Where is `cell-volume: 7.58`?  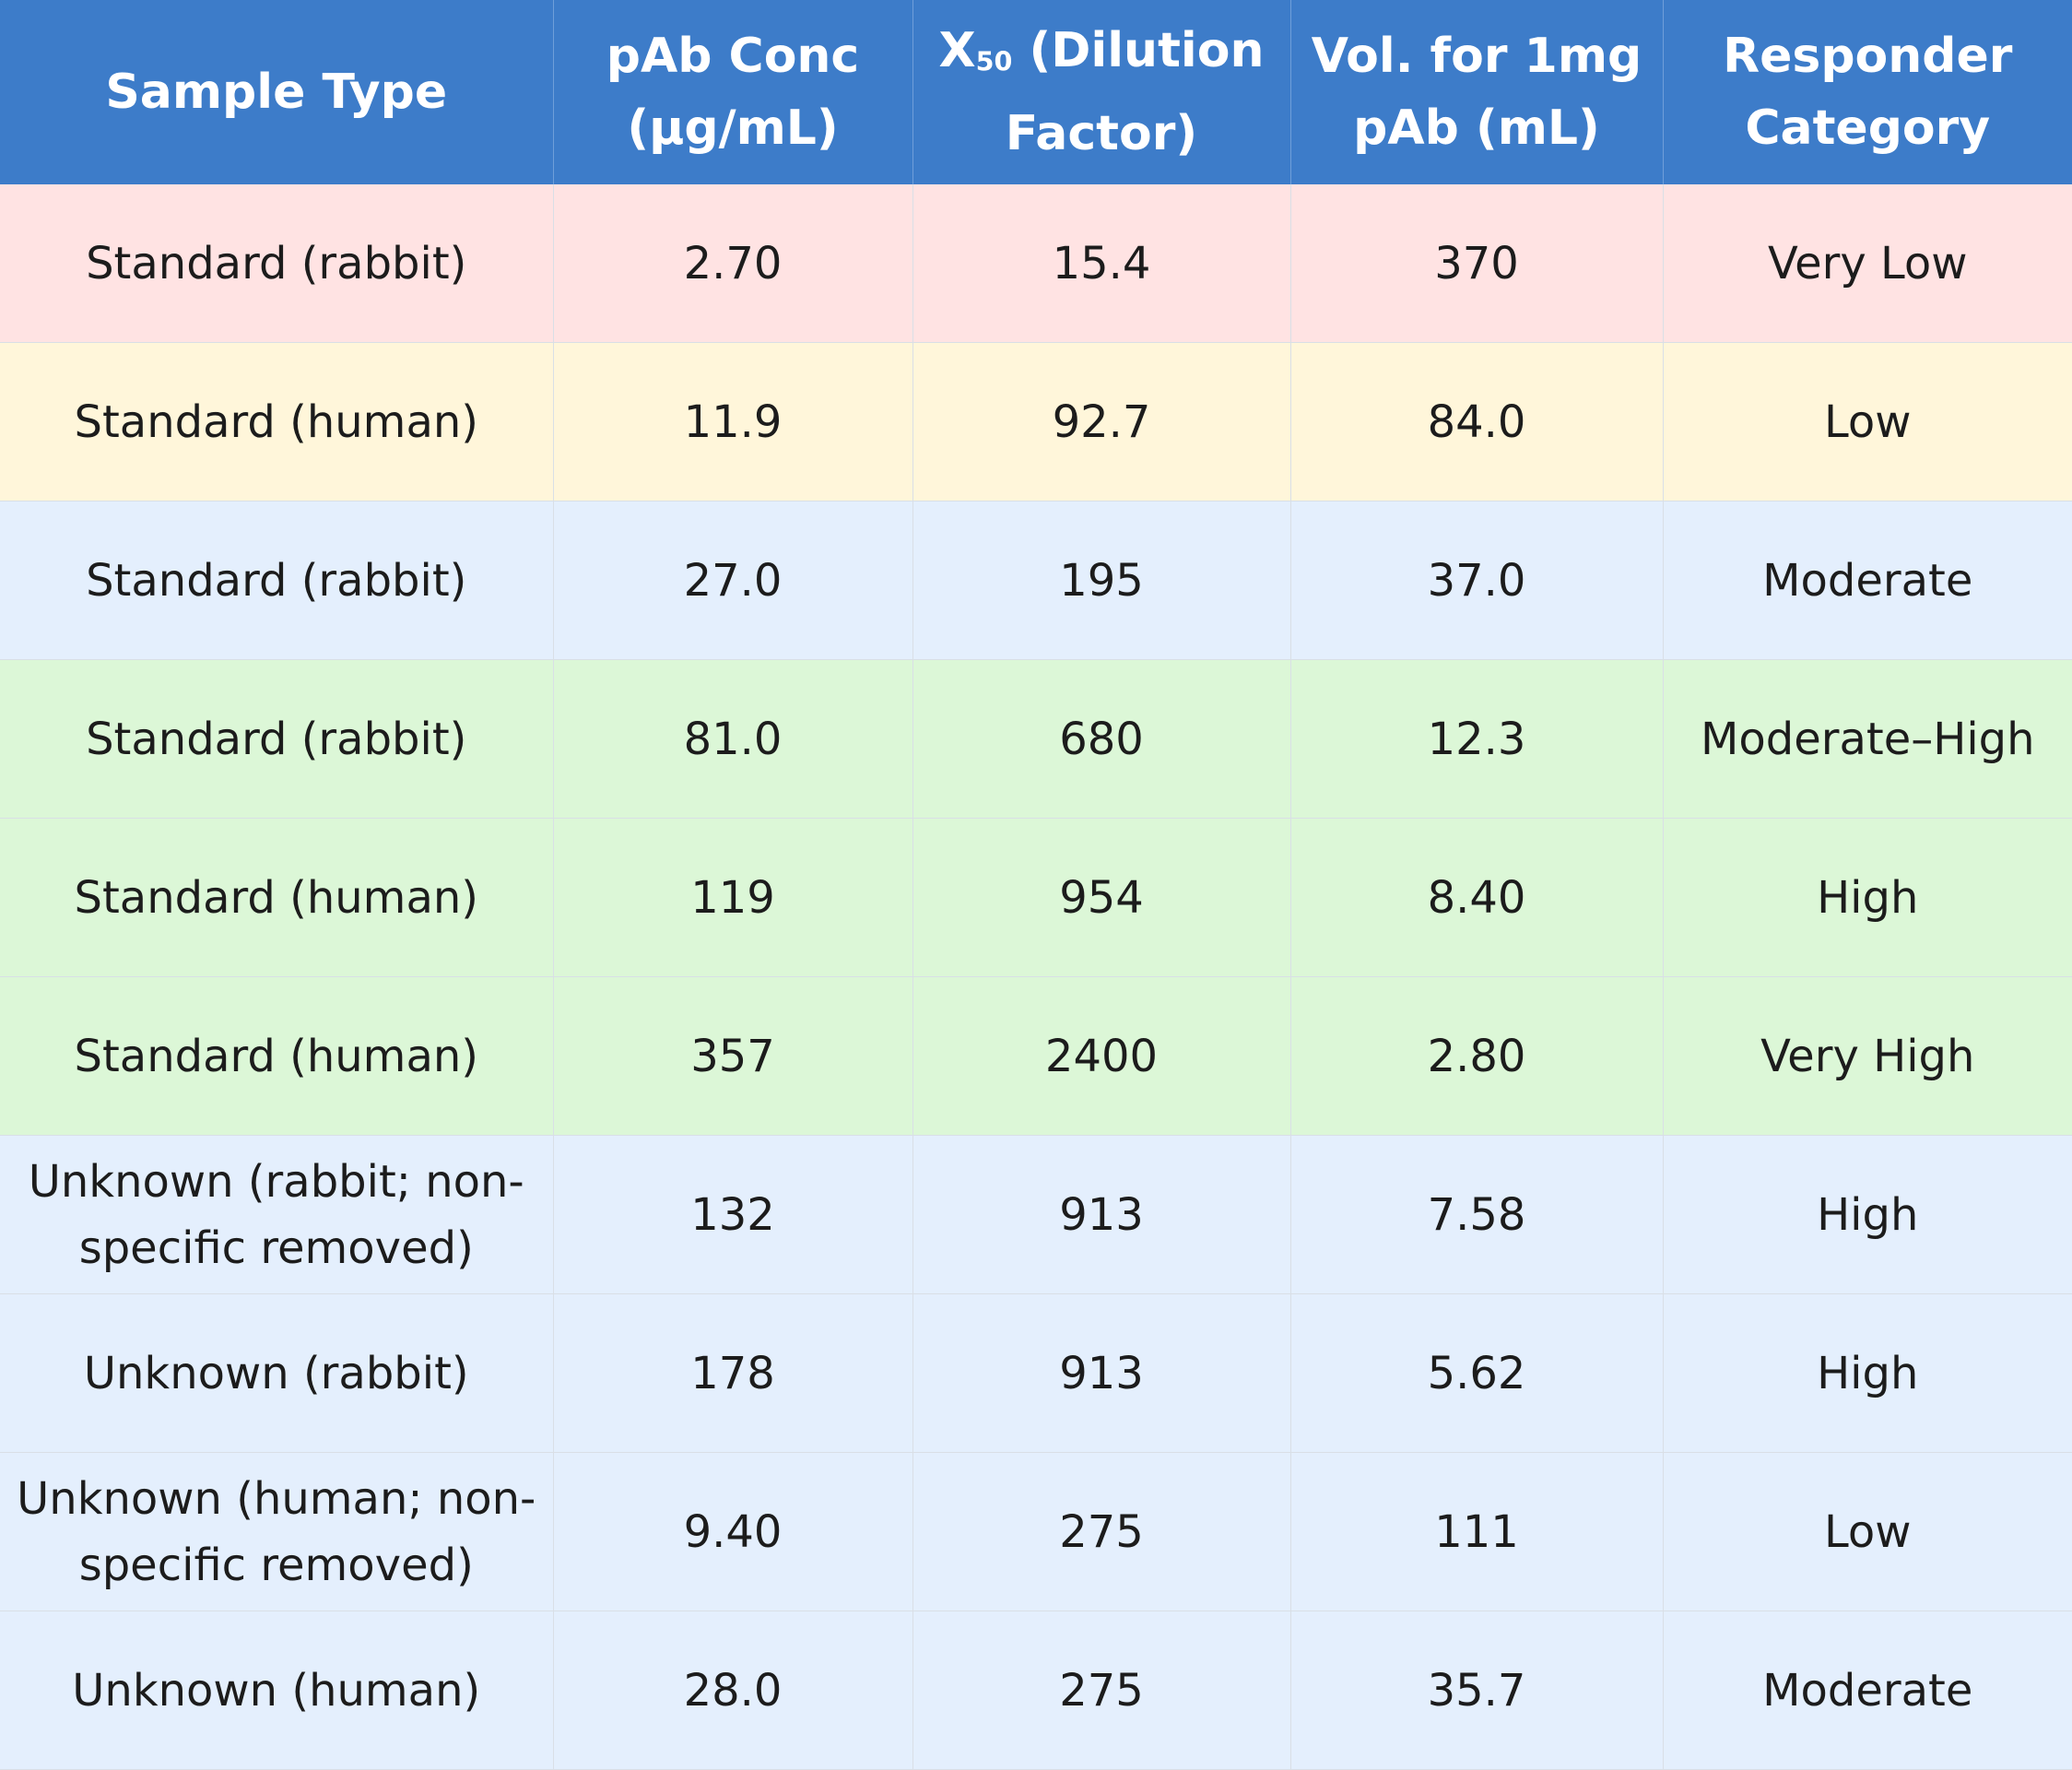 cell-volume: 7.58 is located at coordinates (1477, 1214).